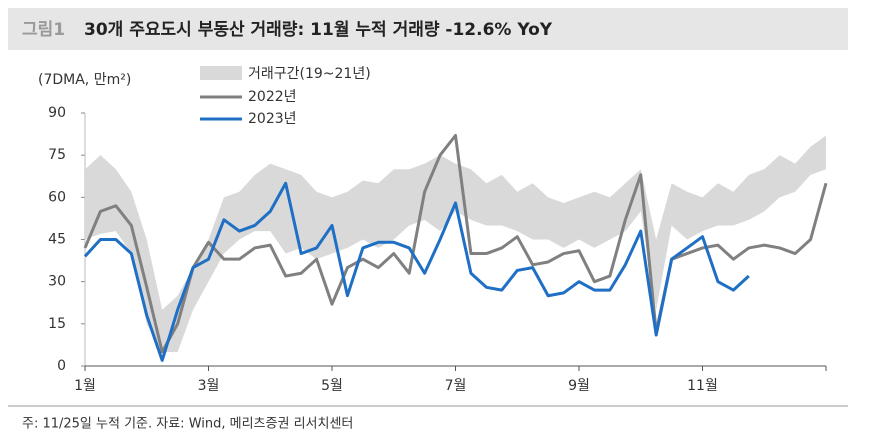 The width and height of the screenshot is (872, 447). What do you see at coordinates (456, 386) in the screenshot?
I see `x-tick-label: 7월` at bounding box center [456, 386].